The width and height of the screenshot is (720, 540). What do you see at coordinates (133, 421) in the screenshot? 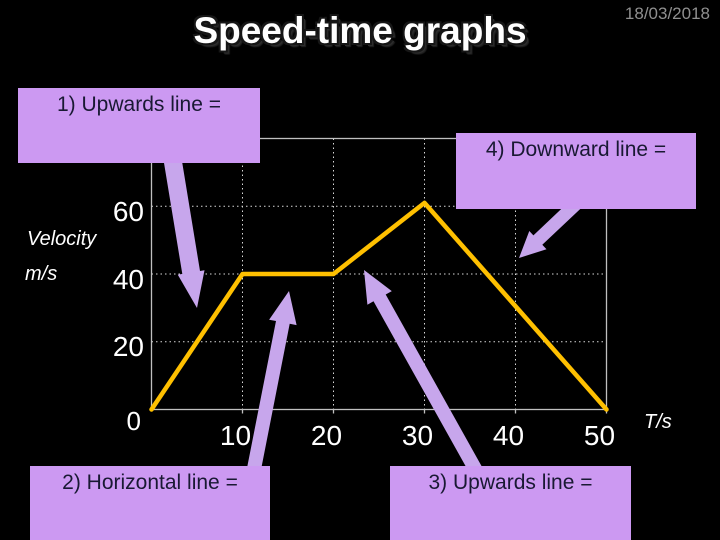
I see `origin-tick-label: 0` at bounding box center [133, 421].